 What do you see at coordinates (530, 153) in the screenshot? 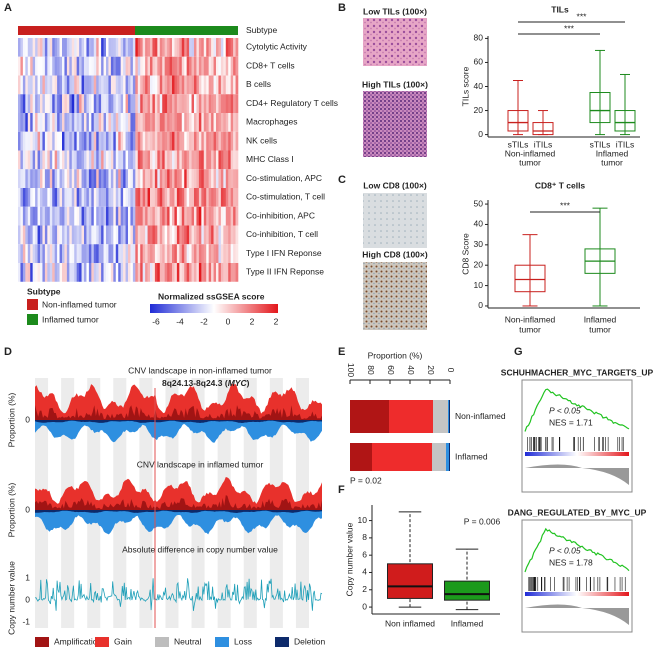
I see `group-label: Non-inflamed` at bounding box center [530, 153].